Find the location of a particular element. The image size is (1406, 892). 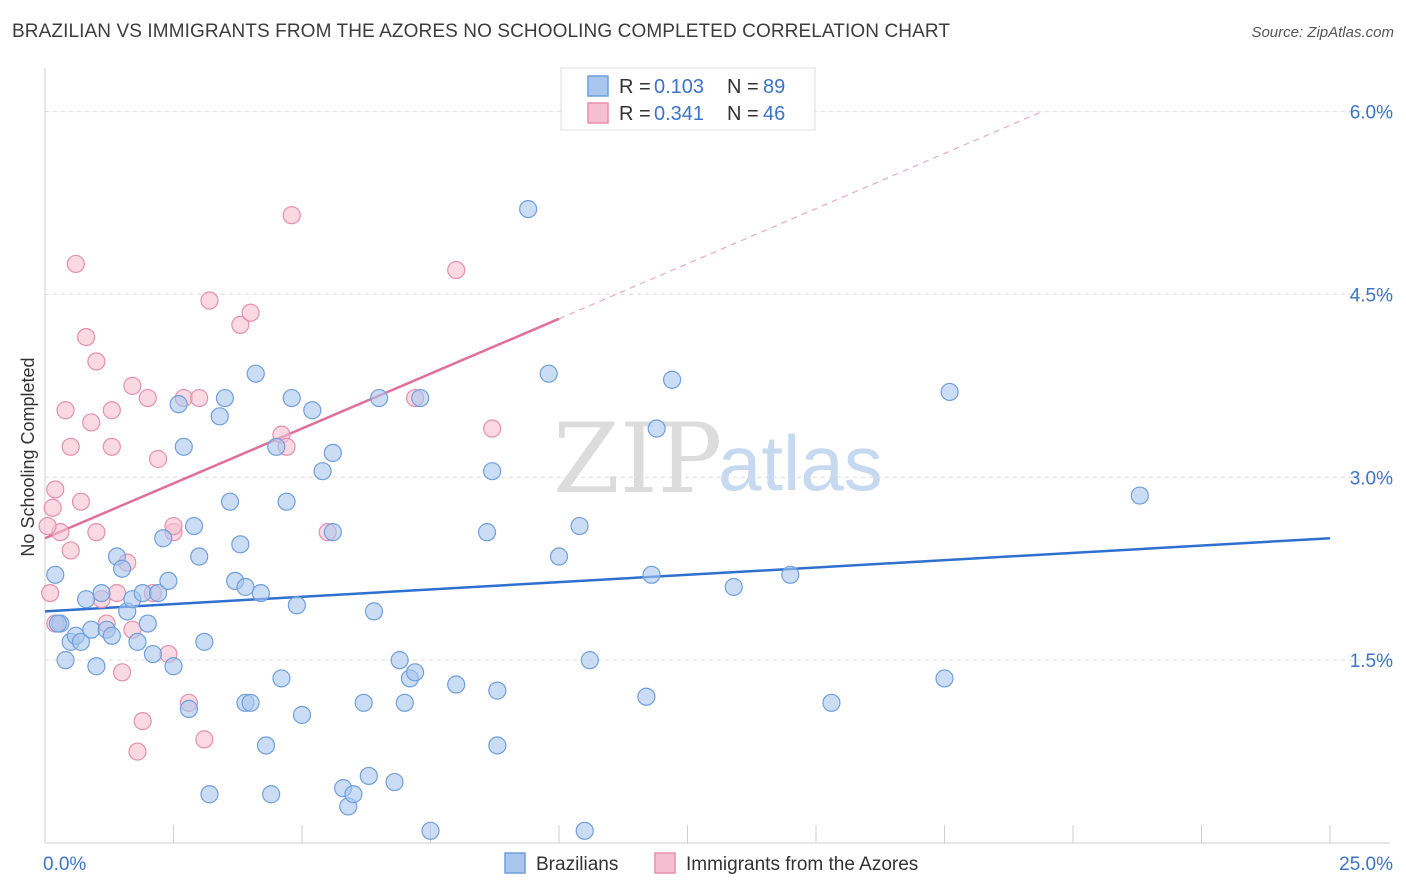

legend-n-label: N = is located at coordinates (743, 114).